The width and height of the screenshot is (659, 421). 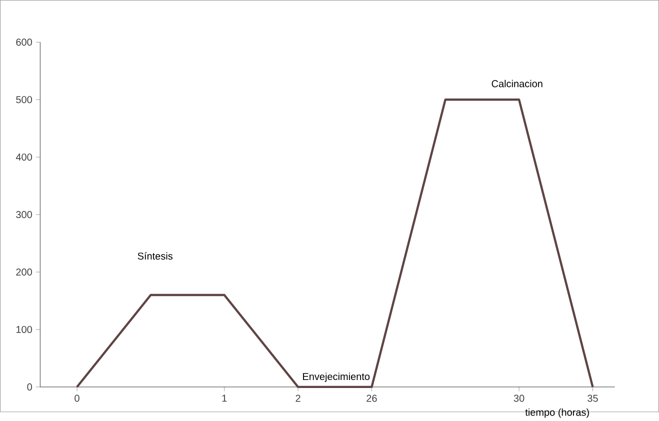 I want to click on y-tick-label: 500, so click(x=24, y=100).